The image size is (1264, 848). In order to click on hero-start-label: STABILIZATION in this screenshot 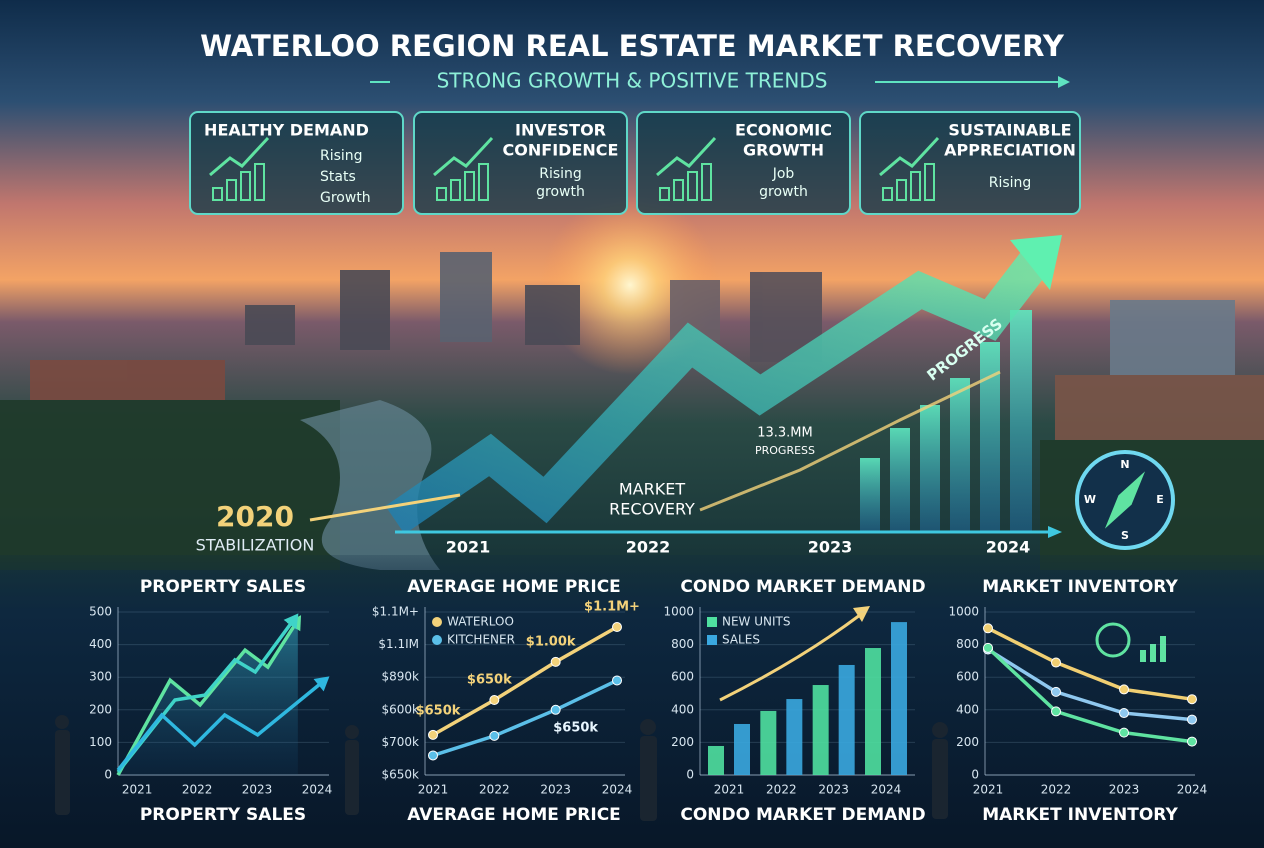, I will do `click(255, 545)`.